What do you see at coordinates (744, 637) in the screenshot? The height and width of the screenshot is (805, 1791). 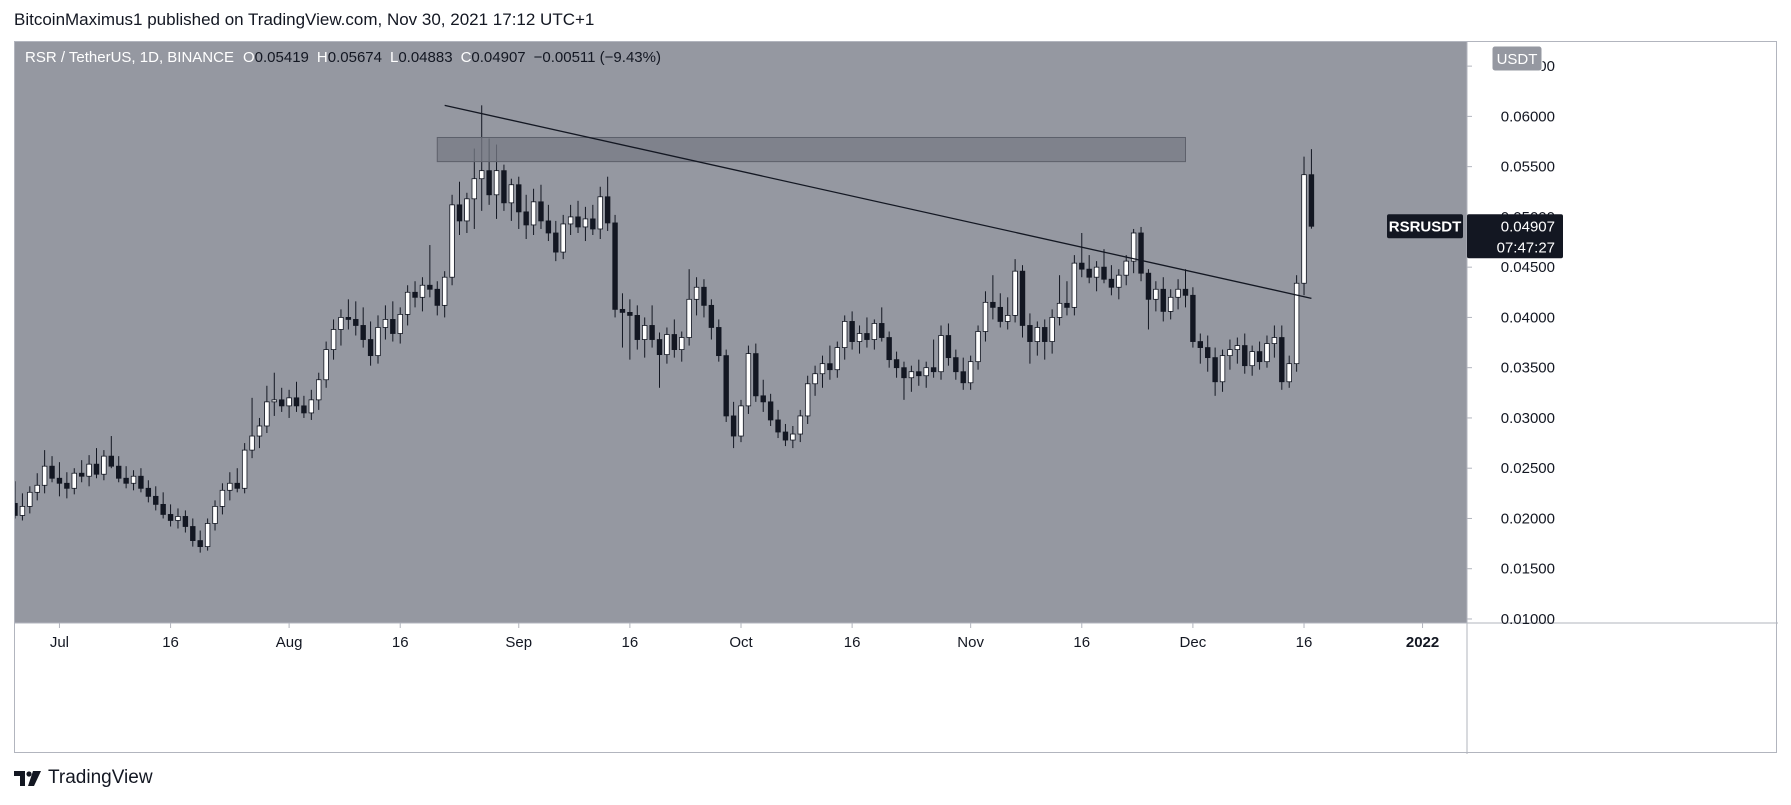 I see `time-axis: Jul 16 Aug 16 Sep 16 Oct 16 Nov 16 Dec 16 2022` at bounding box center [744, 637].